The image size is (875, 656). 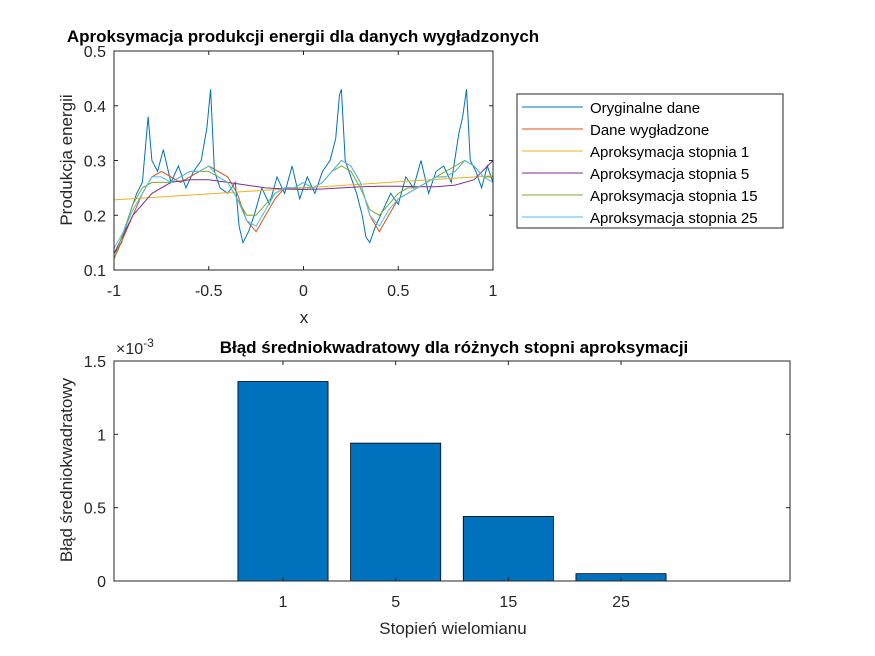 I want to click on line-axes-box, so click(x=303, y=160).